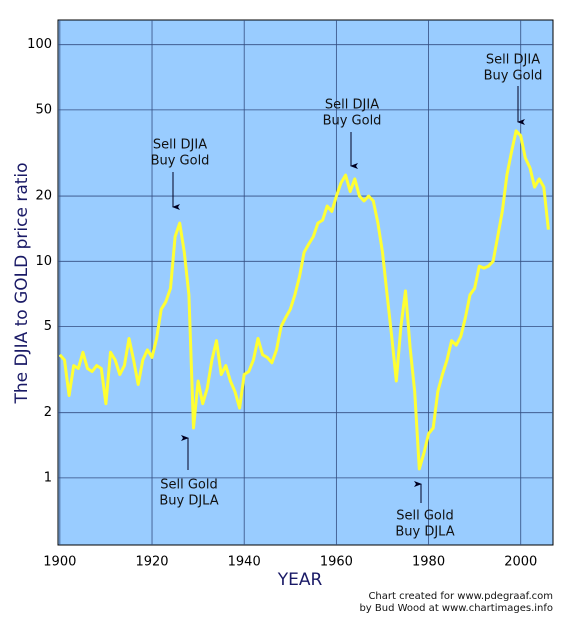  I want to click on x-tick-label: 1900, so click(59, 562).